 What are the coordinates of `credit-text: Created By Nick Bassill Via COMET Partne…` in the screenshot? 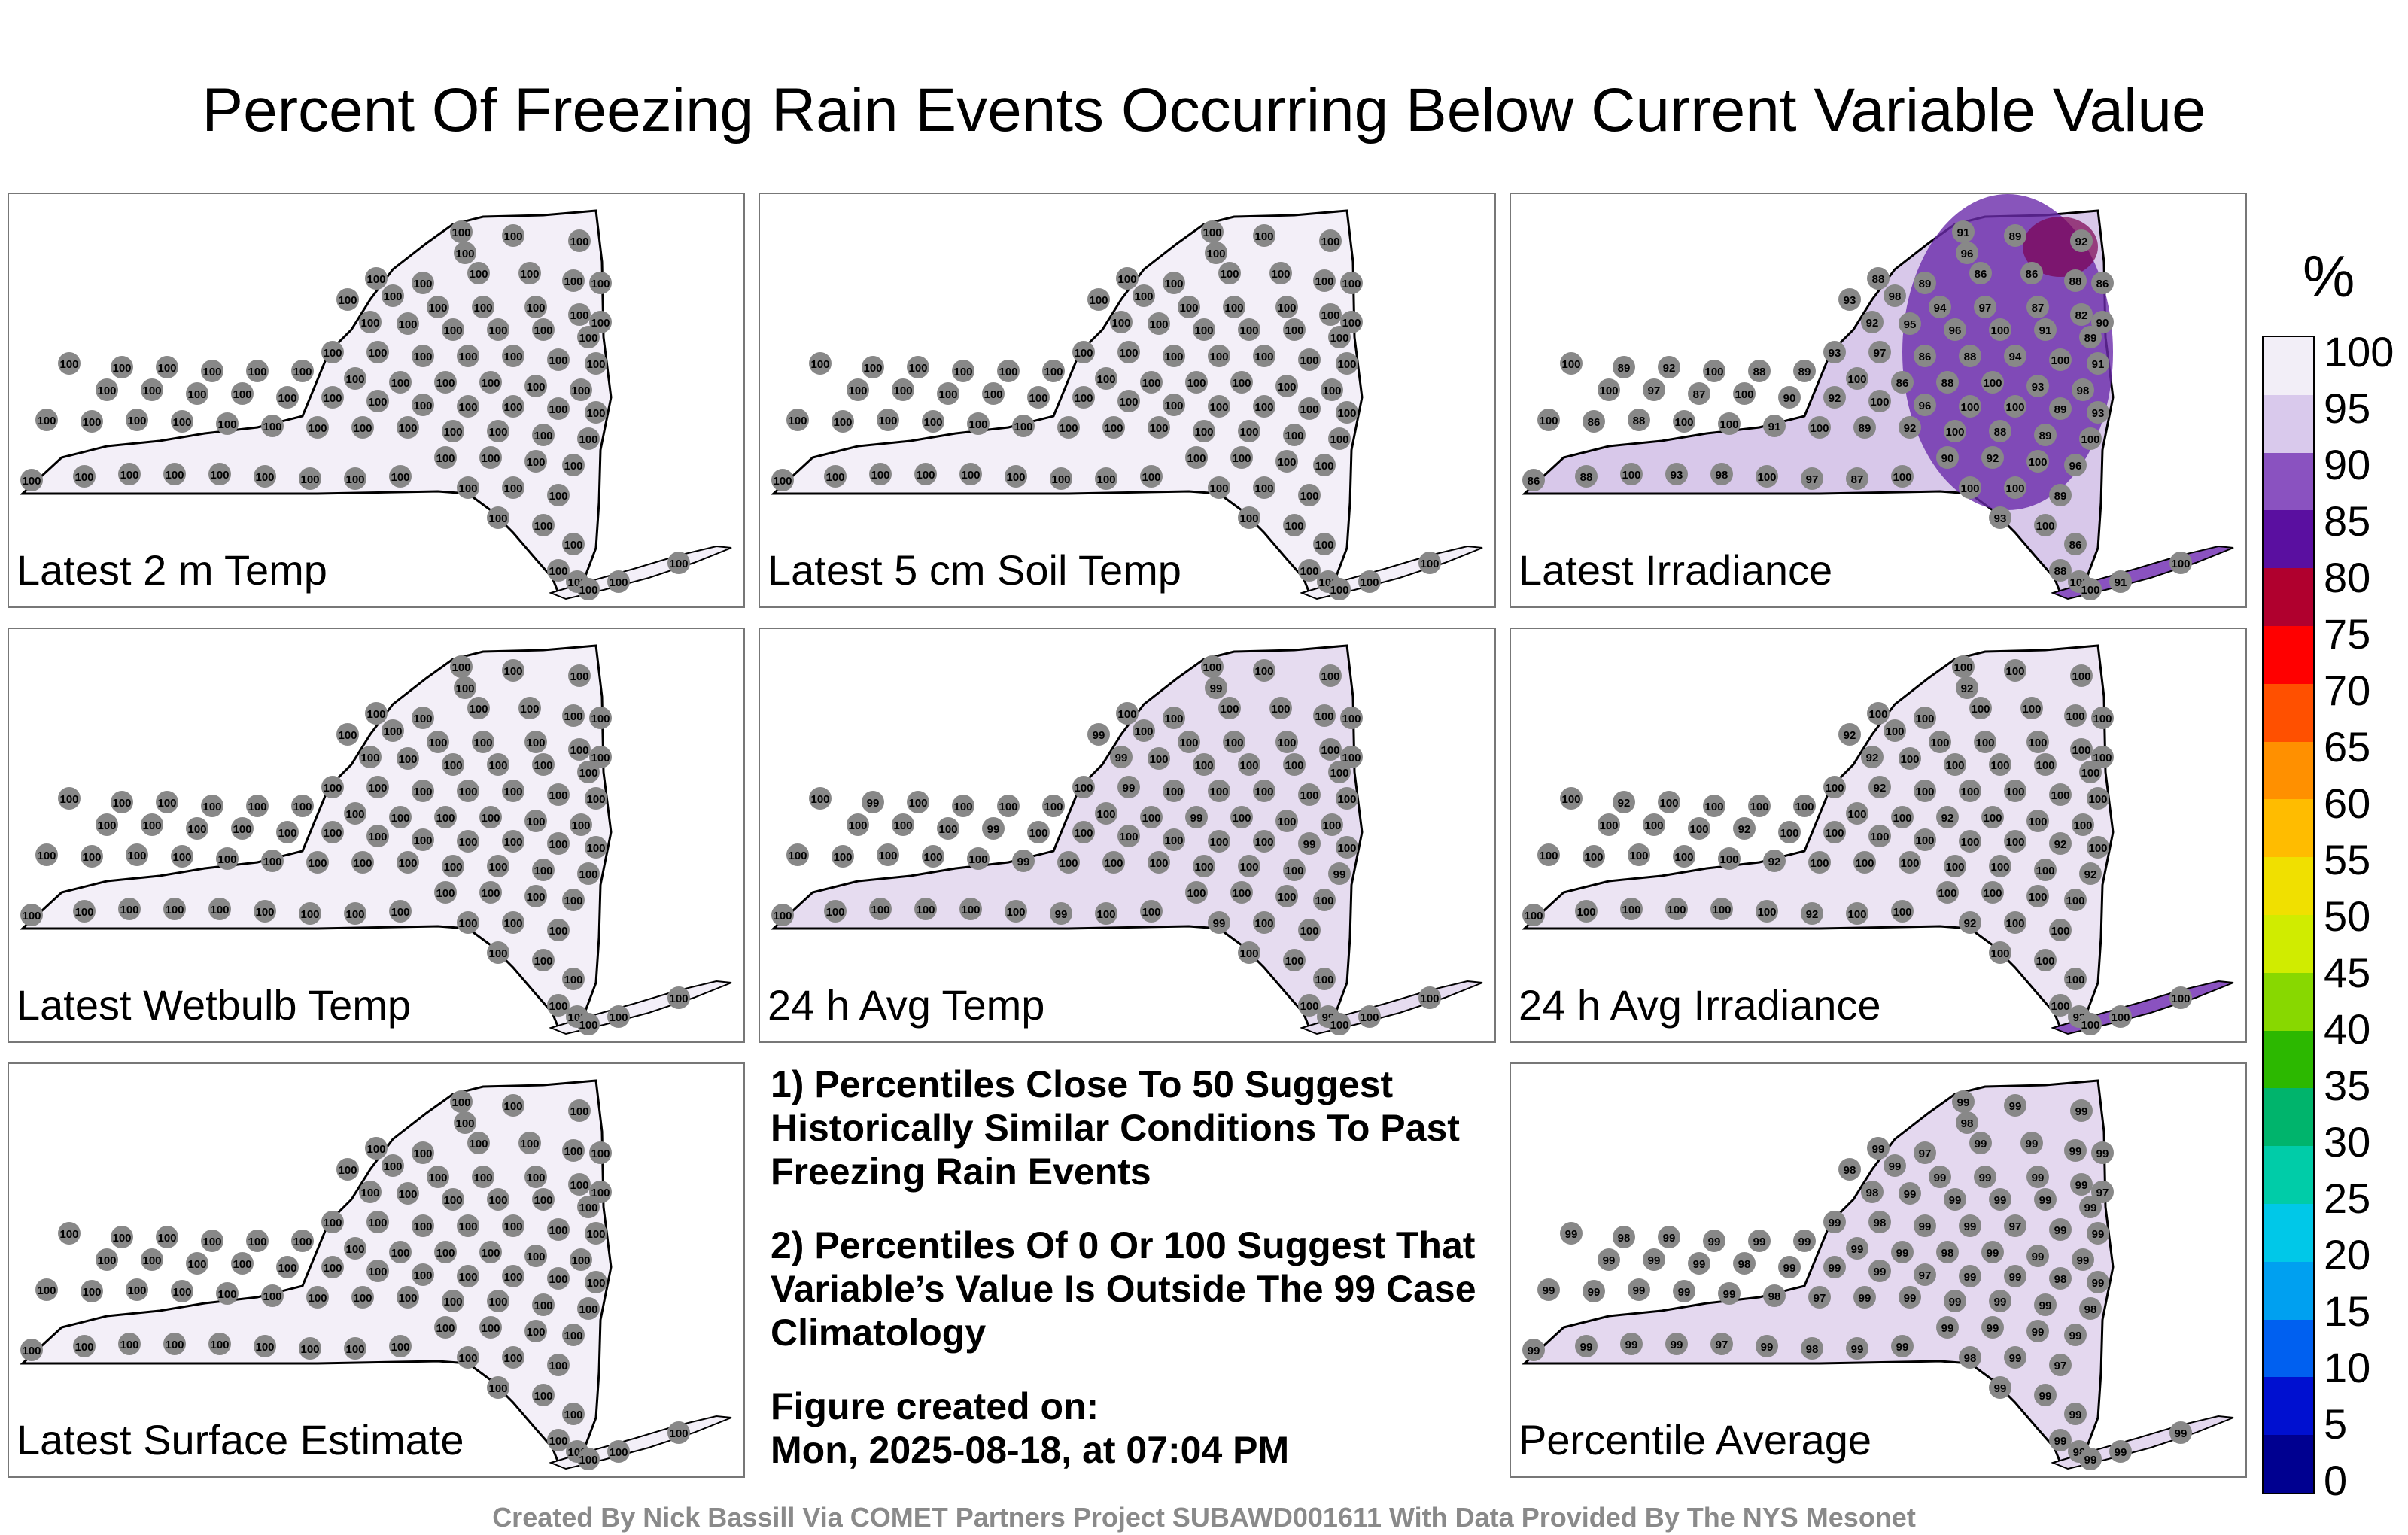 It's located at (1204, 1517).